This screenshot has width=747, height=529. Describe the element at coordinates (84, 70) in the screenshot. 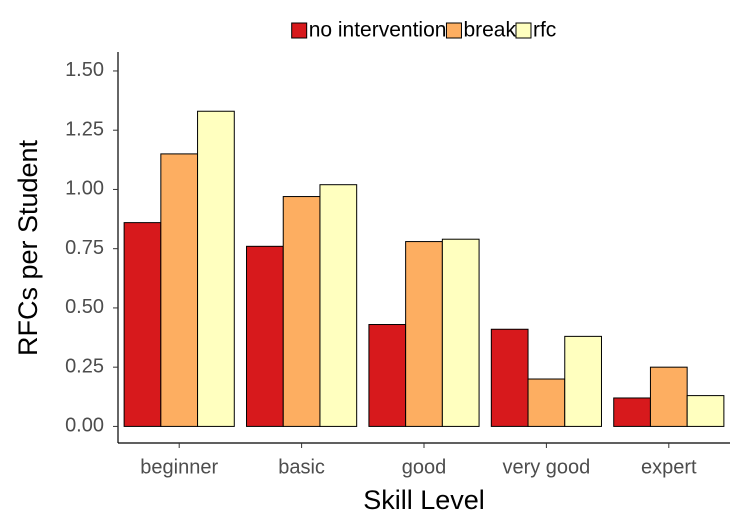

I see `y-tick-label: 1.50` at that location.